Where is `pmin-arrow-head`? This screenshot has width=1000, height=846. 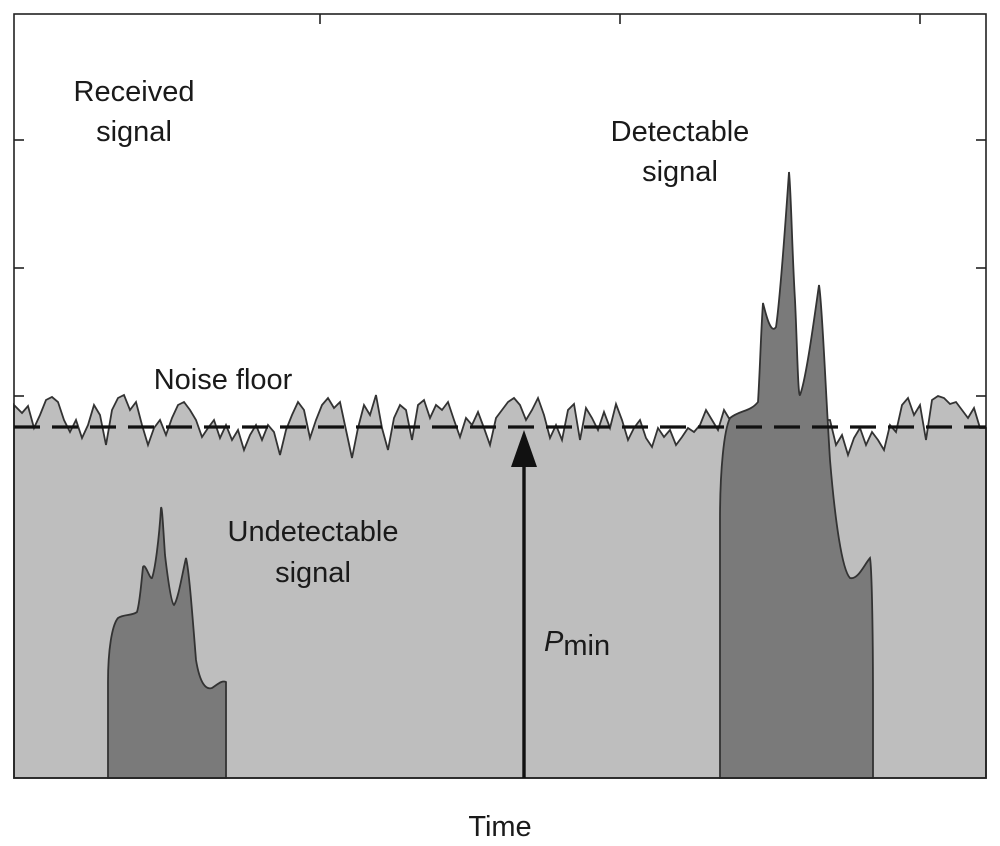 pmin-arrow-head is located at coordinates (524, 448).